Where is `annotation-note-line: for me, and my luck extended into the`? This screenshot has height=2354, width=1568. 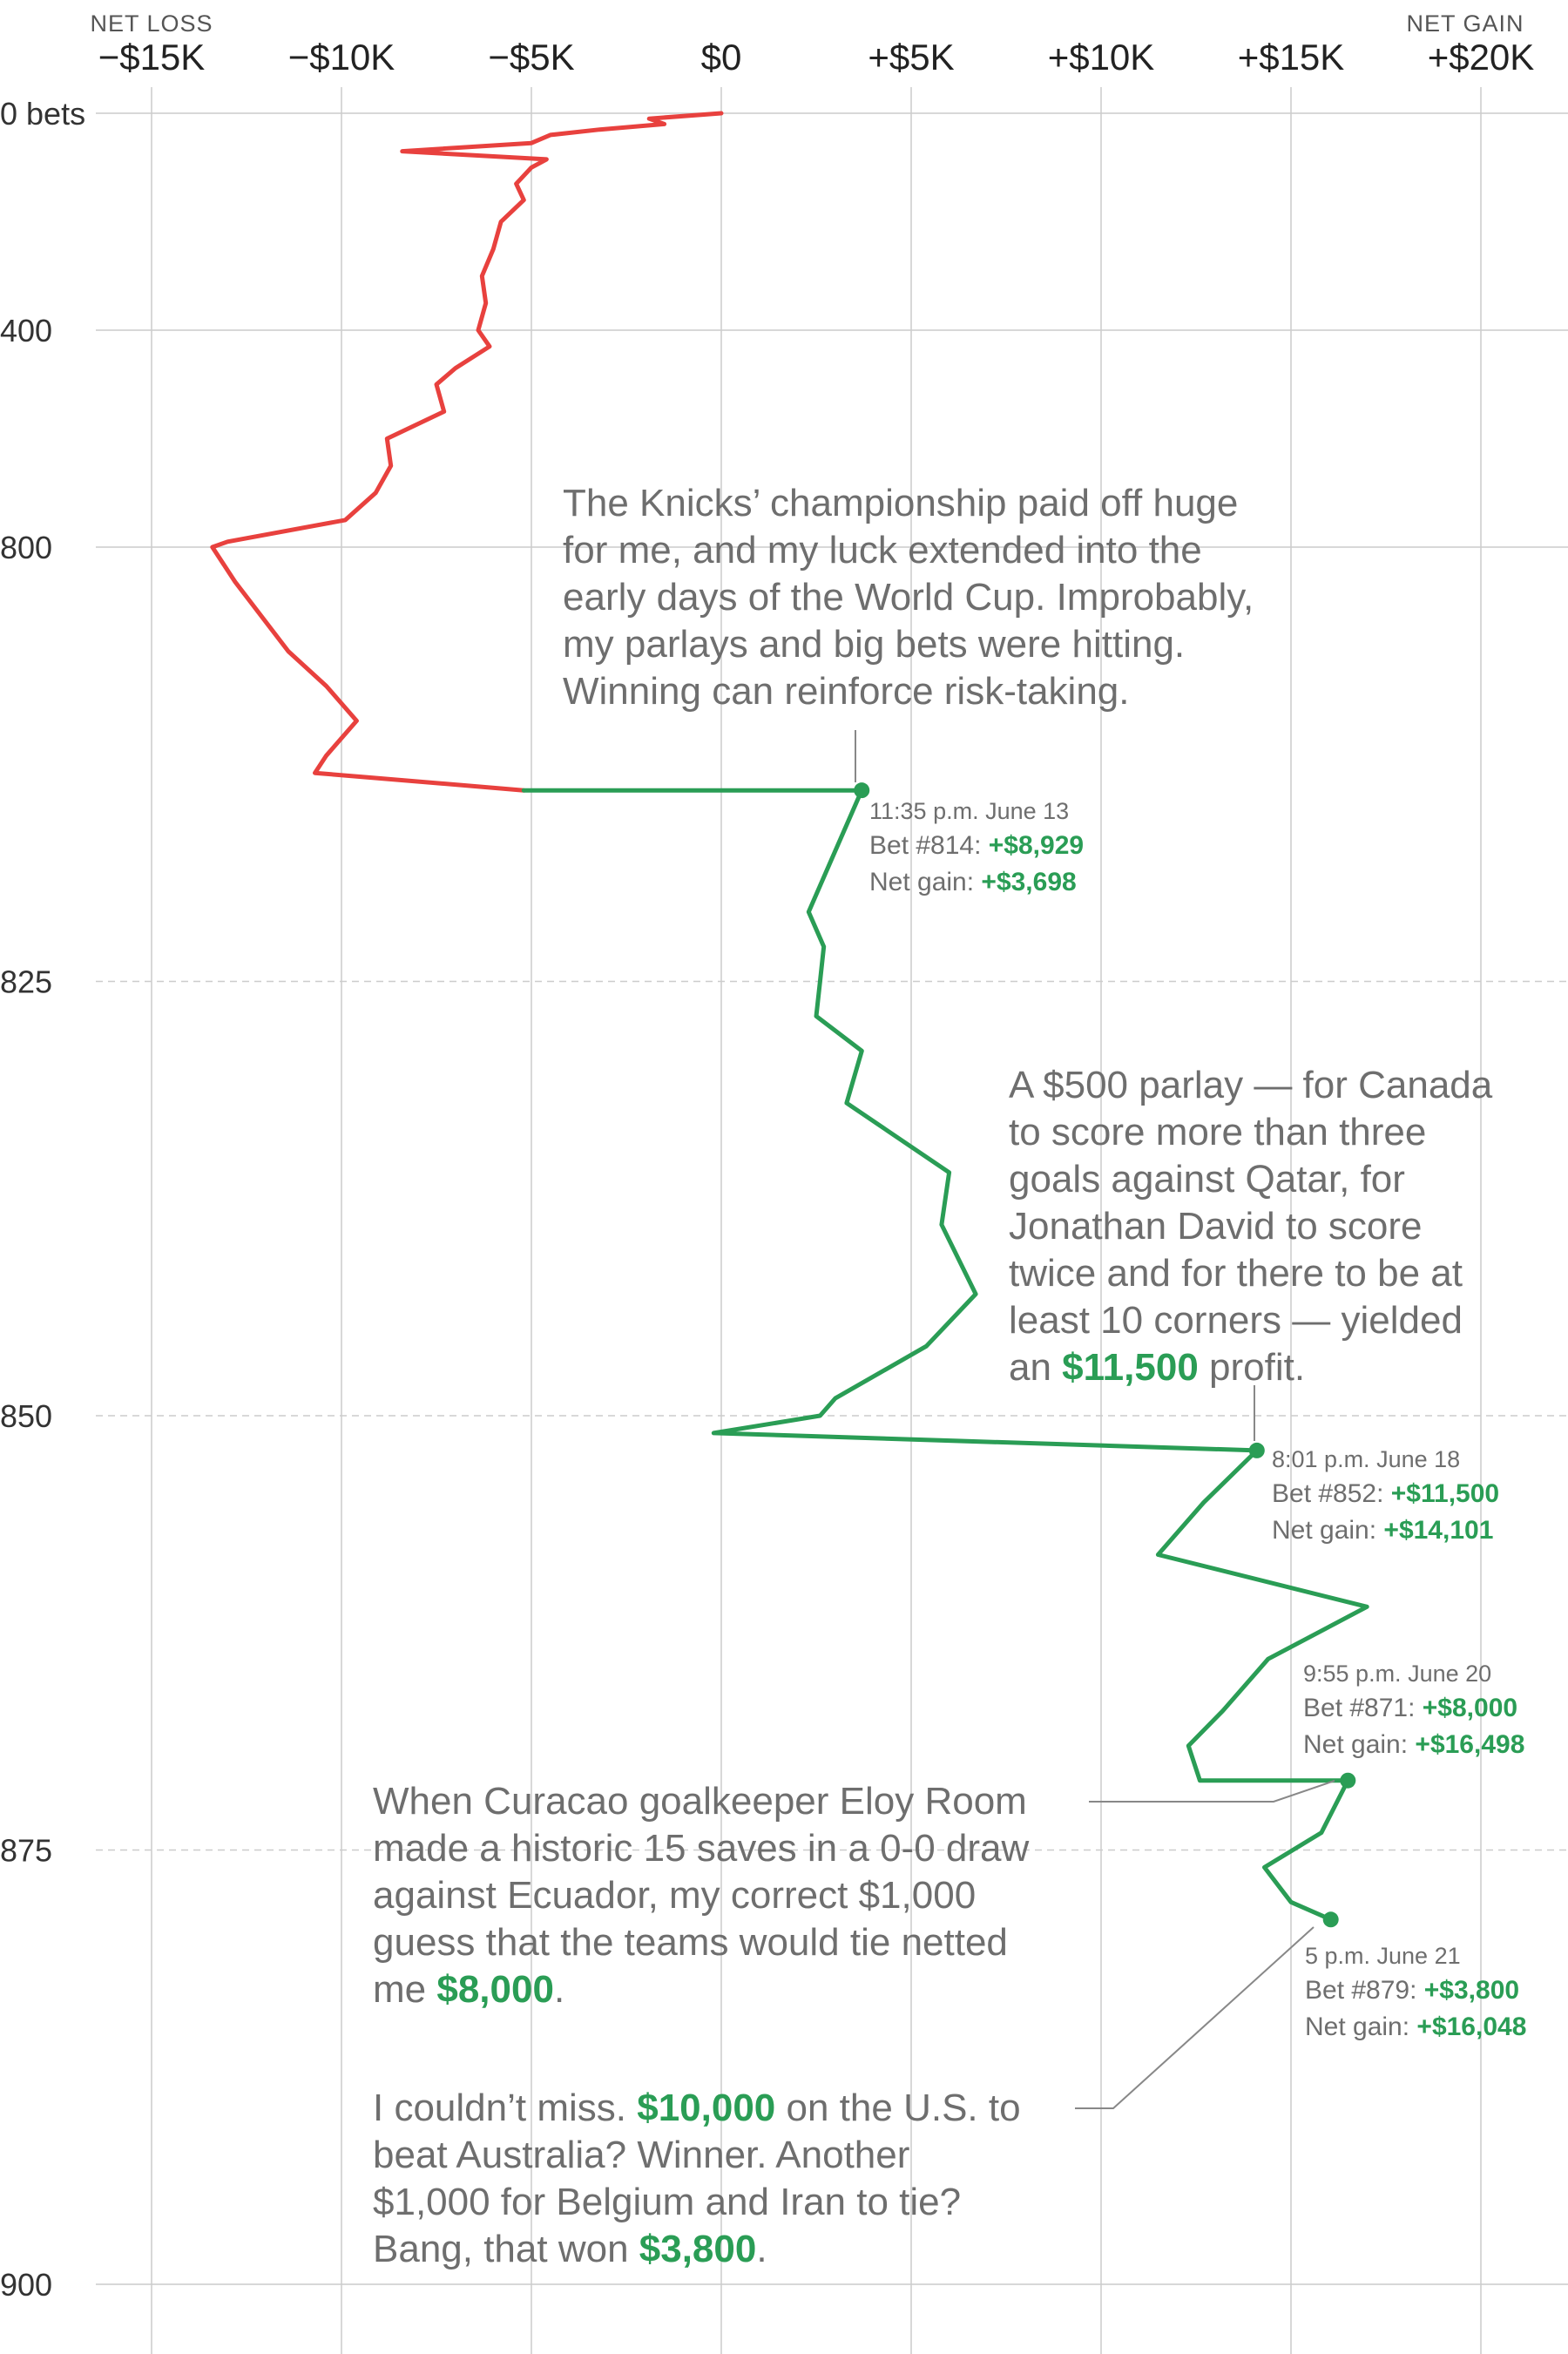 annotation-note-line: for me, and my luck extended into the is located at coordinates (882, 550).